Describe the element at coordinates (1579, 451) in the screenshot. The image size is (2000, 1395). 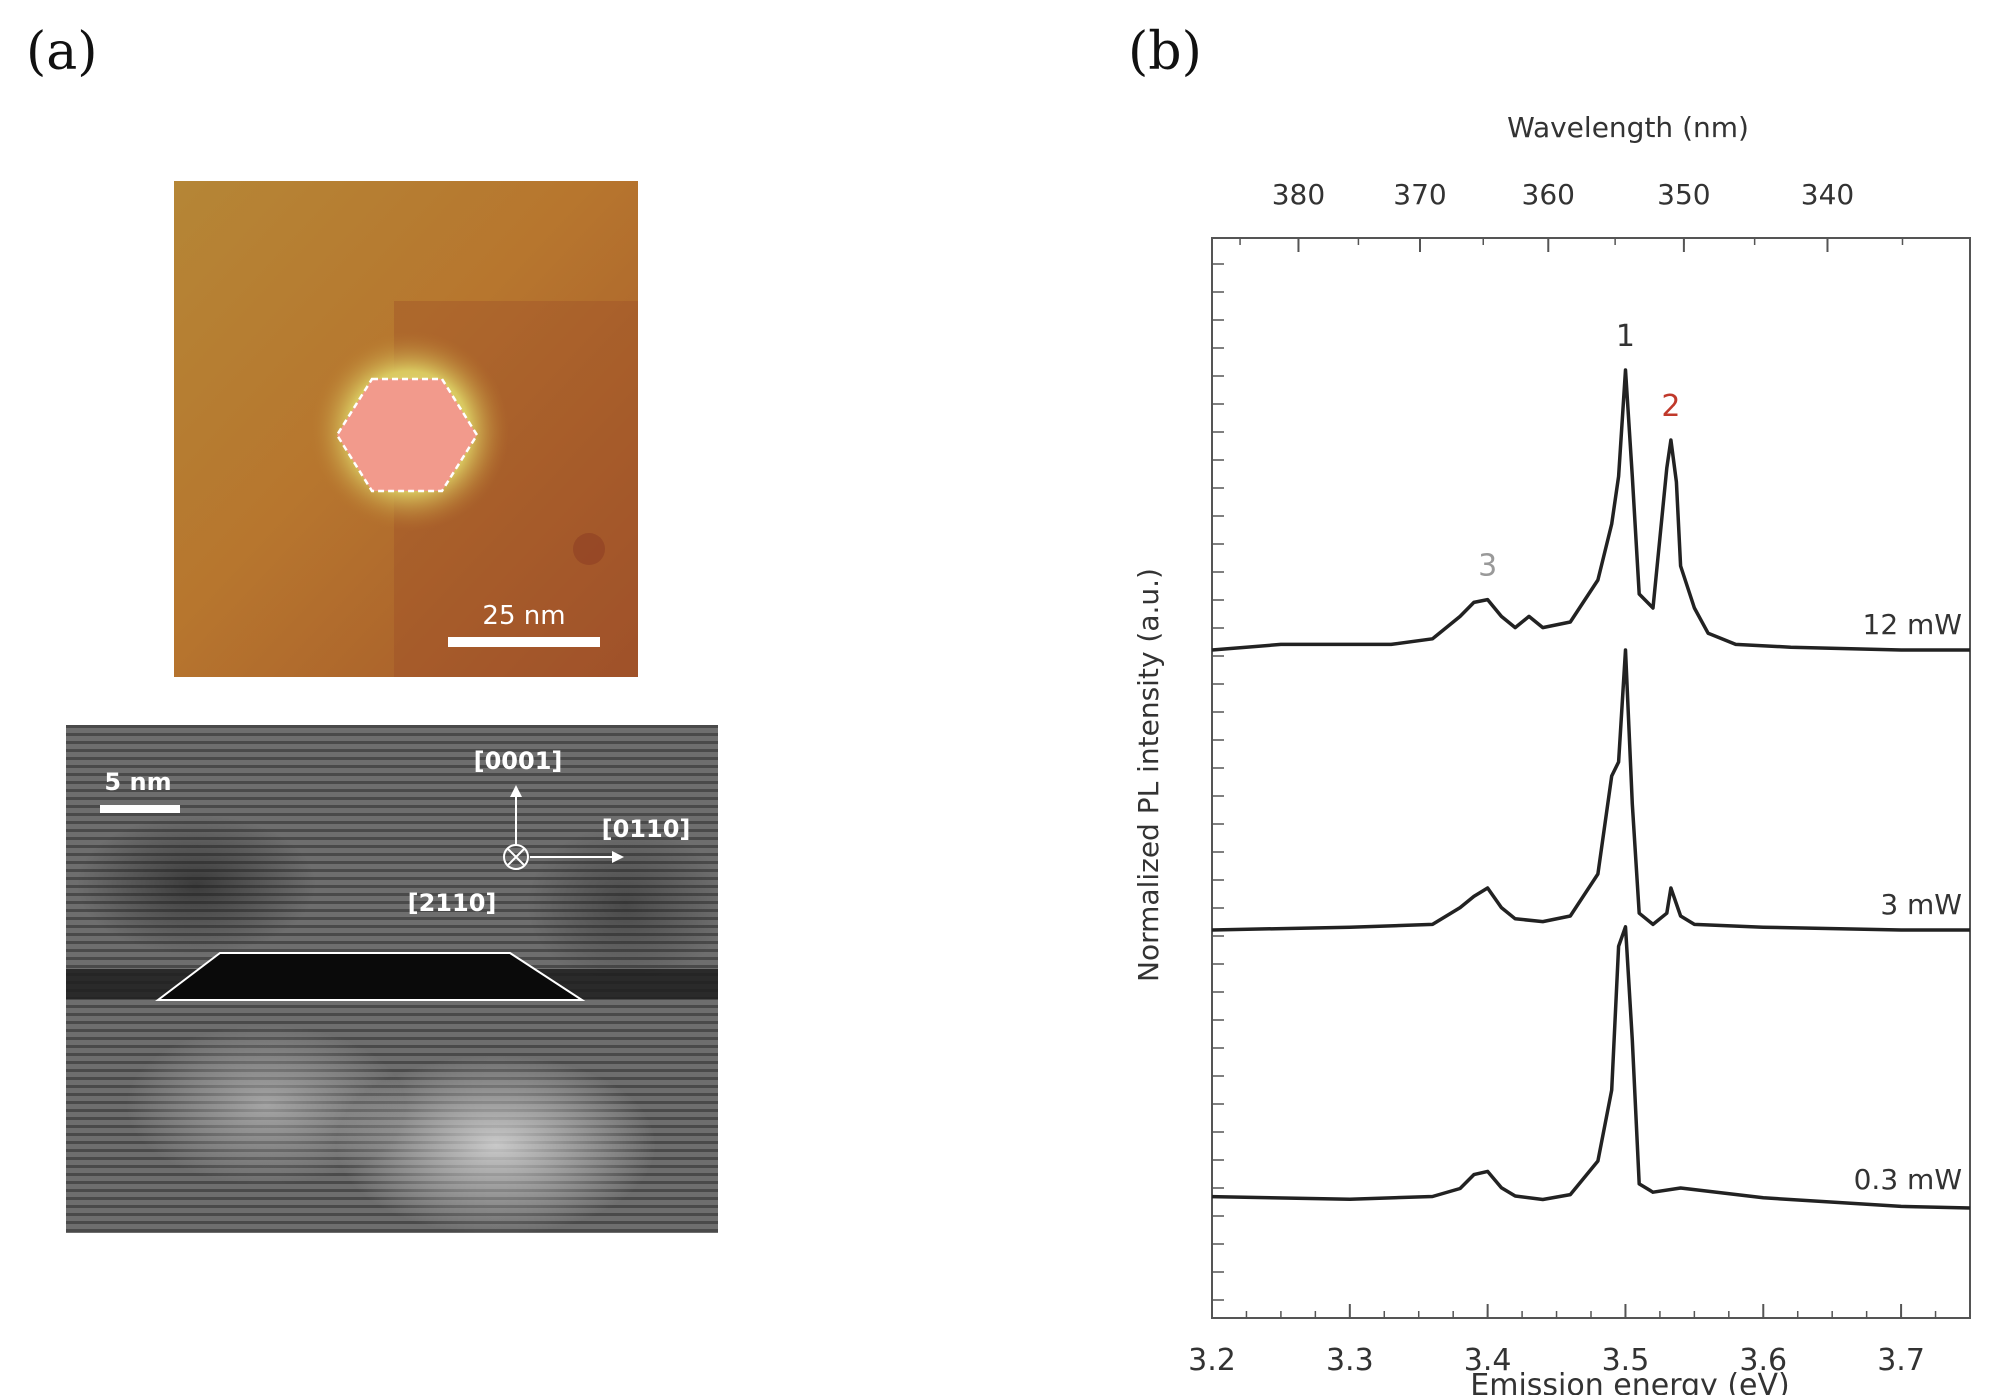
I see `peak-labels: 12 3` at that location.